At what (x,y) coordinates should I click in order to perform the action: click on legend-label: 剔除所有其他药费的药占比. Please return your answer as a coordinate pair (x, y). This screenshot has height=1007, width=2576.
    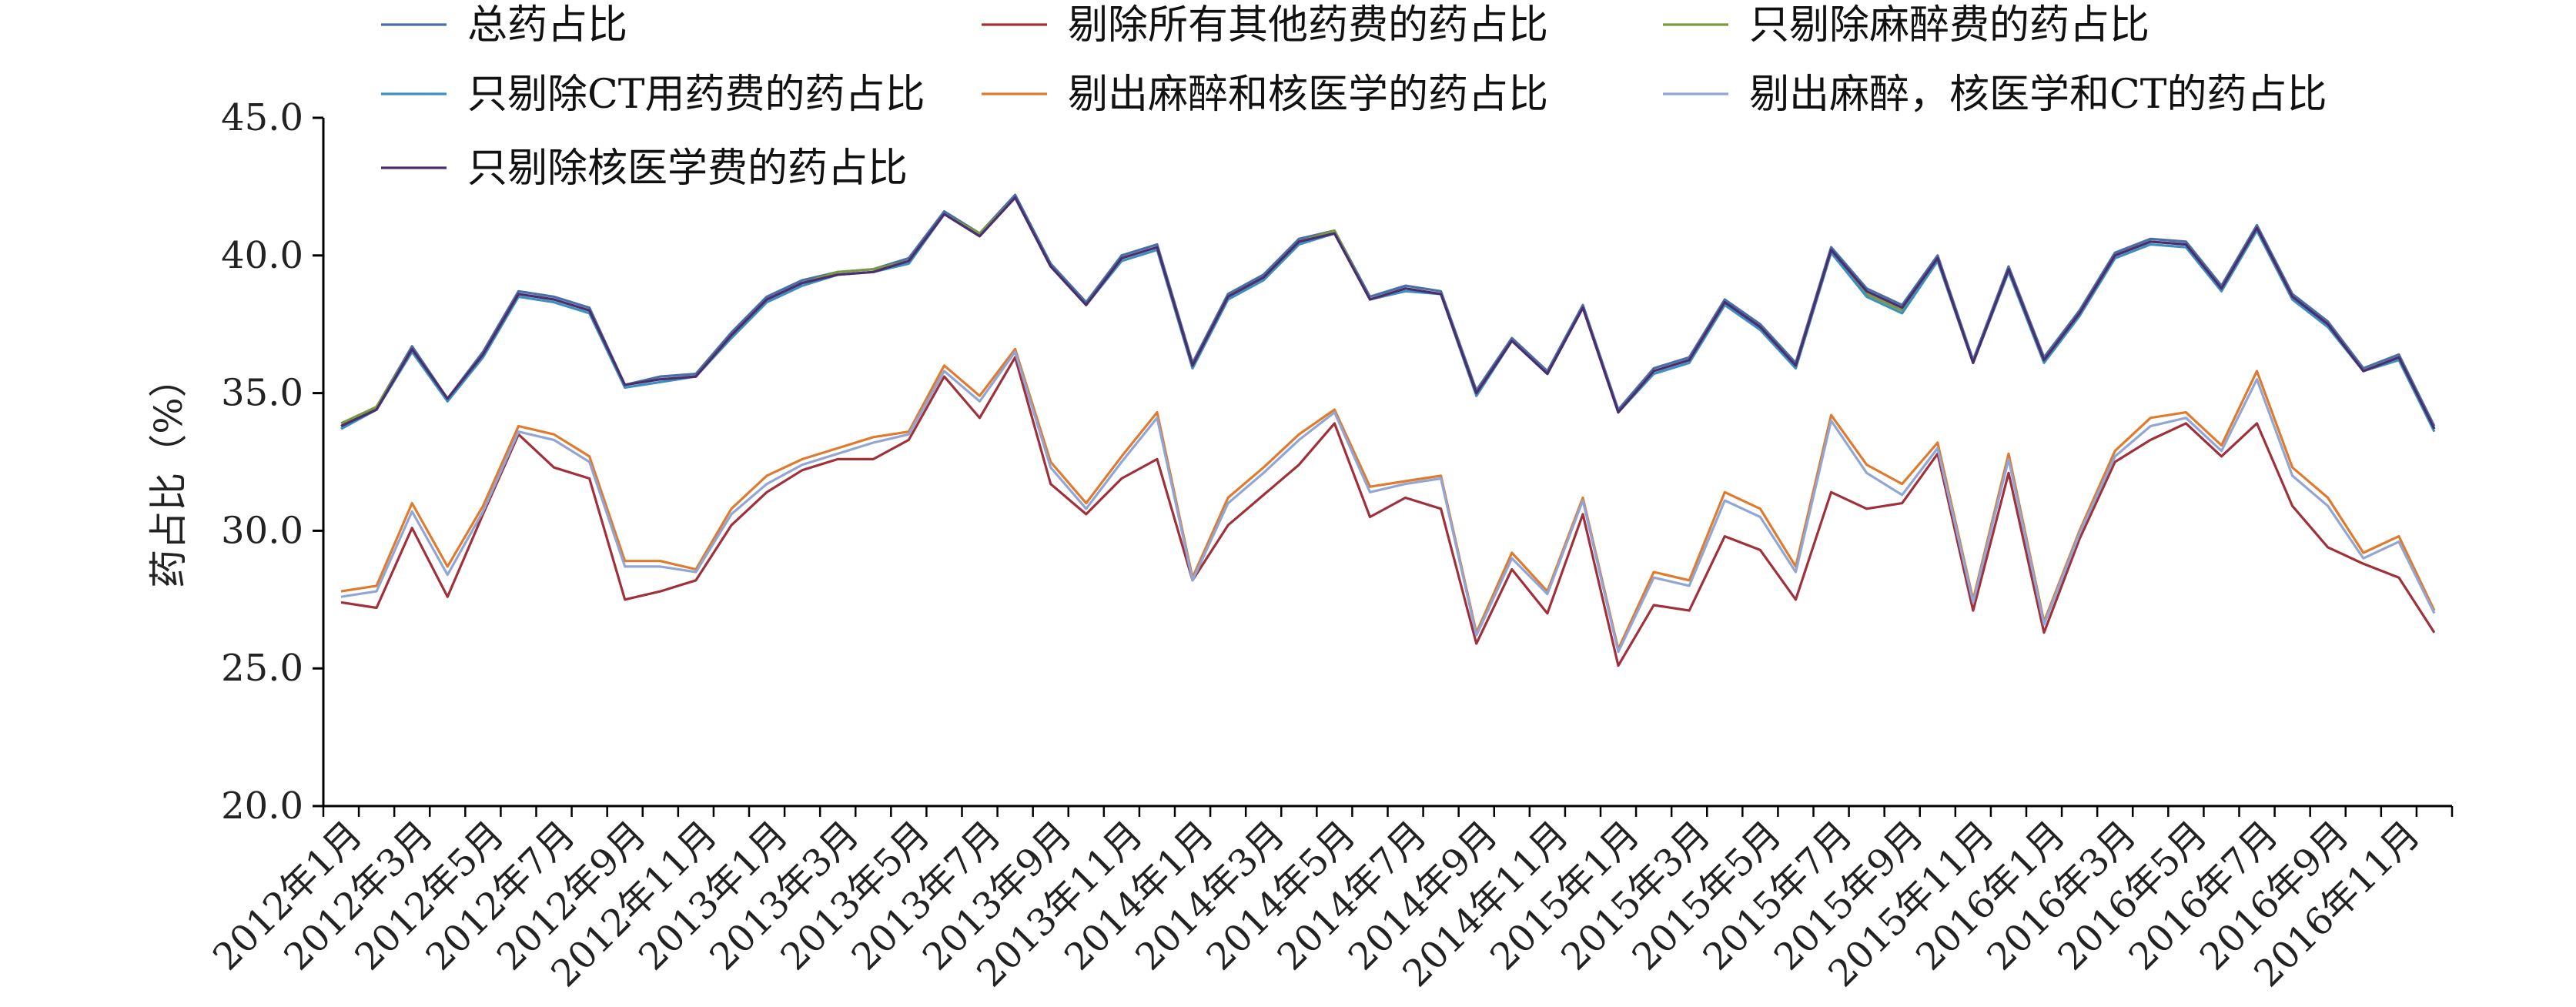
    Looking at the image, I should click on (1308, 25).